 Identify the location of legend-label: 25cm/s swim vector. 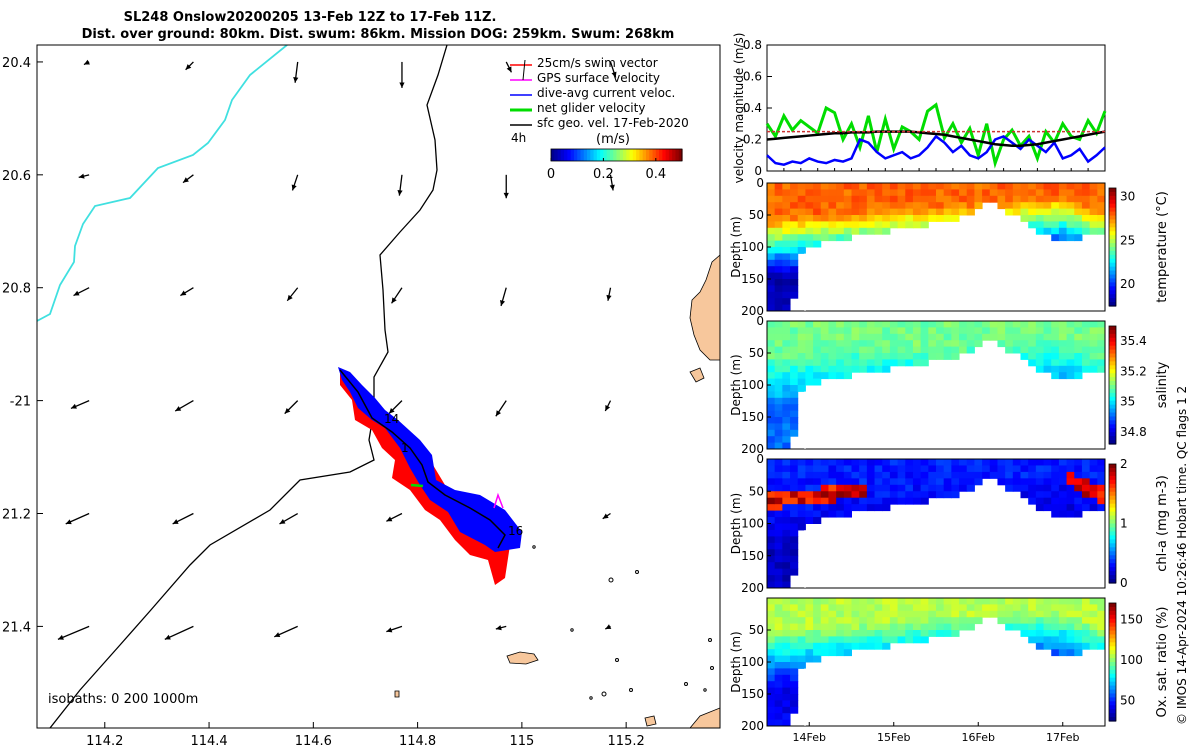
(597, 63).